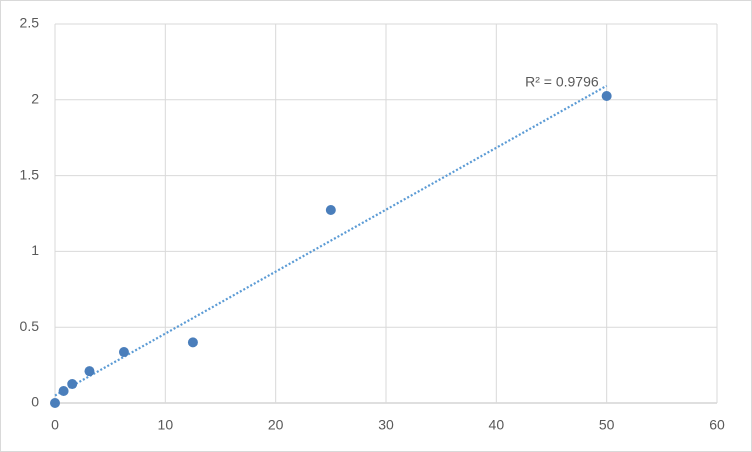 This screenshot has height=452, width=752. What do you see at coordinates (35, 402) in the screenshot?
I see `y-tick-label: 0` at bounding box center [35, 402].